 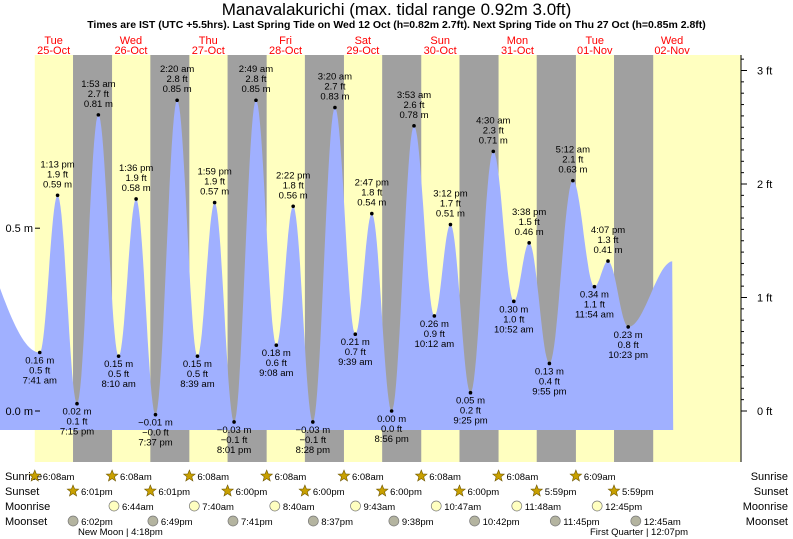 I want to click on day-label-date: 29-Oct, so click(x=362, y=51).